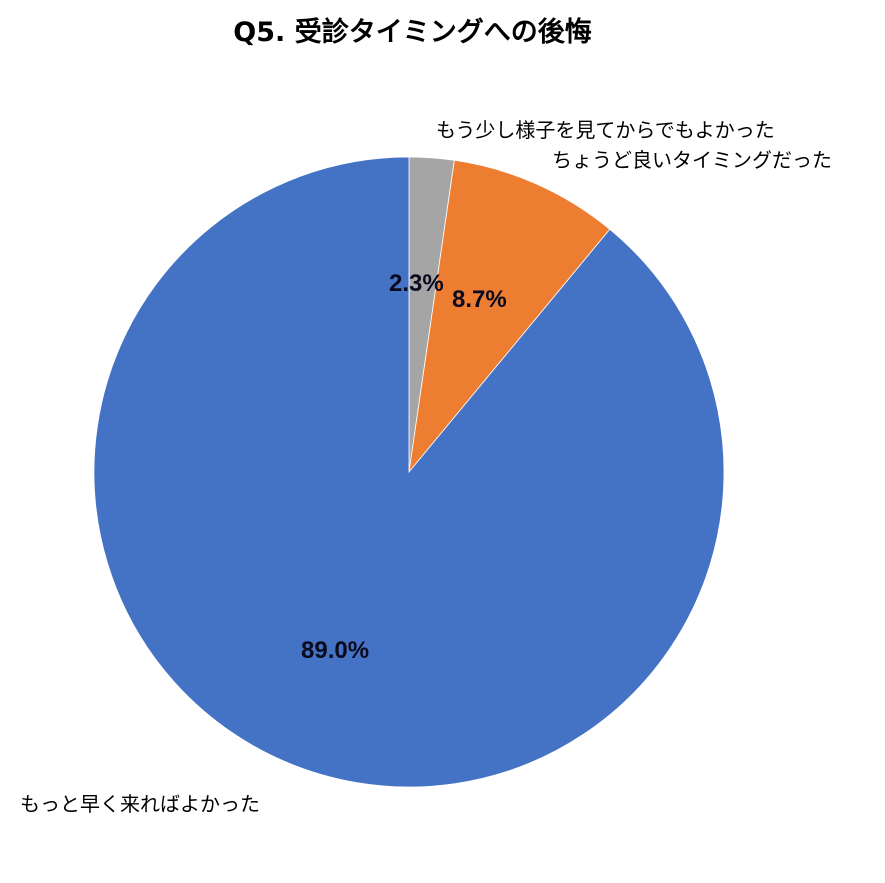 Image resolution: width=885 pixels, height=883 pixels. What do you see at coordinates (692, 160) in the screenshot?
I see `label-right-timing: ちょうど良いタイミングだった` at bounding box center [692, 160].